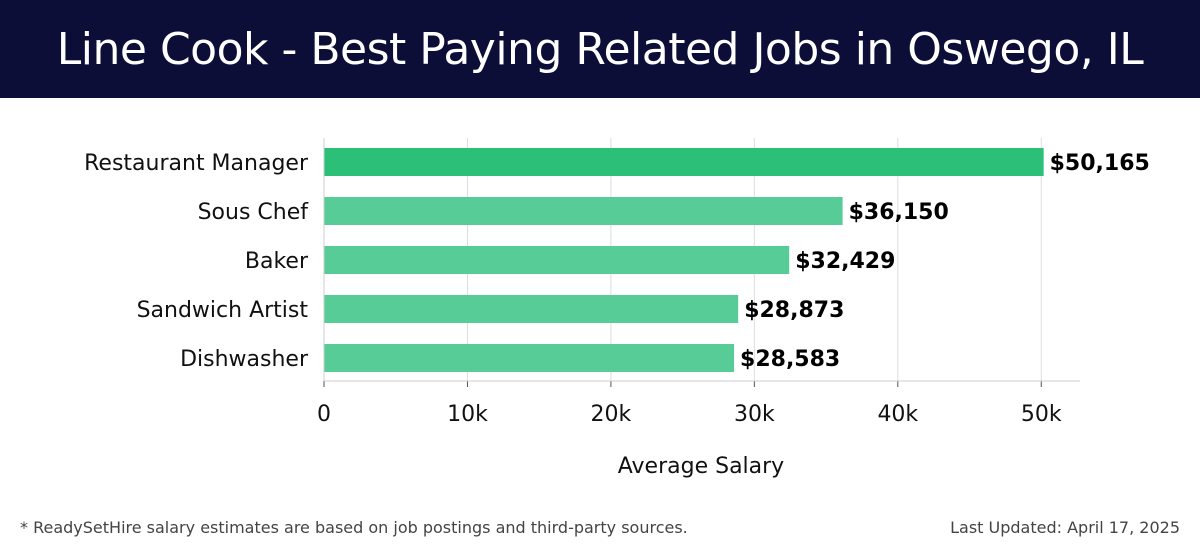 This screenshot has height=558, width=1200. Describe the element at coordinates (324, 414) in the screenshot. I see `x-tick-label: 0` at that location.